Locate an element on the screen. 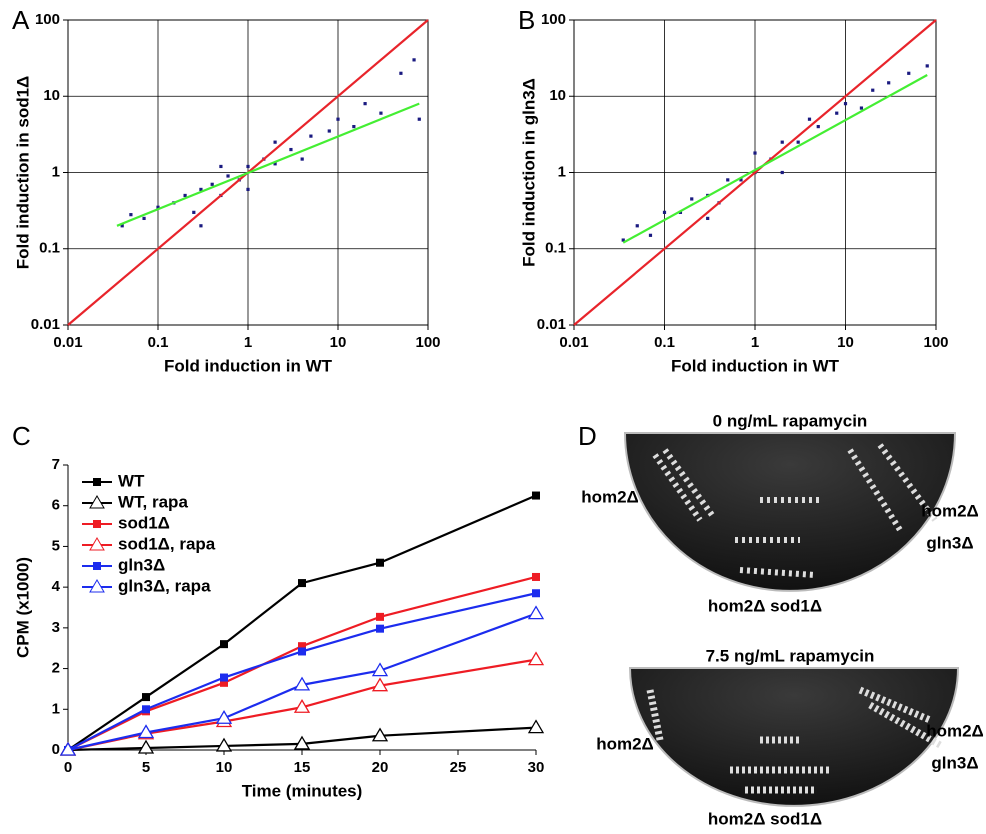  y-tick-label: 2 is located at coordinates (56, 668).